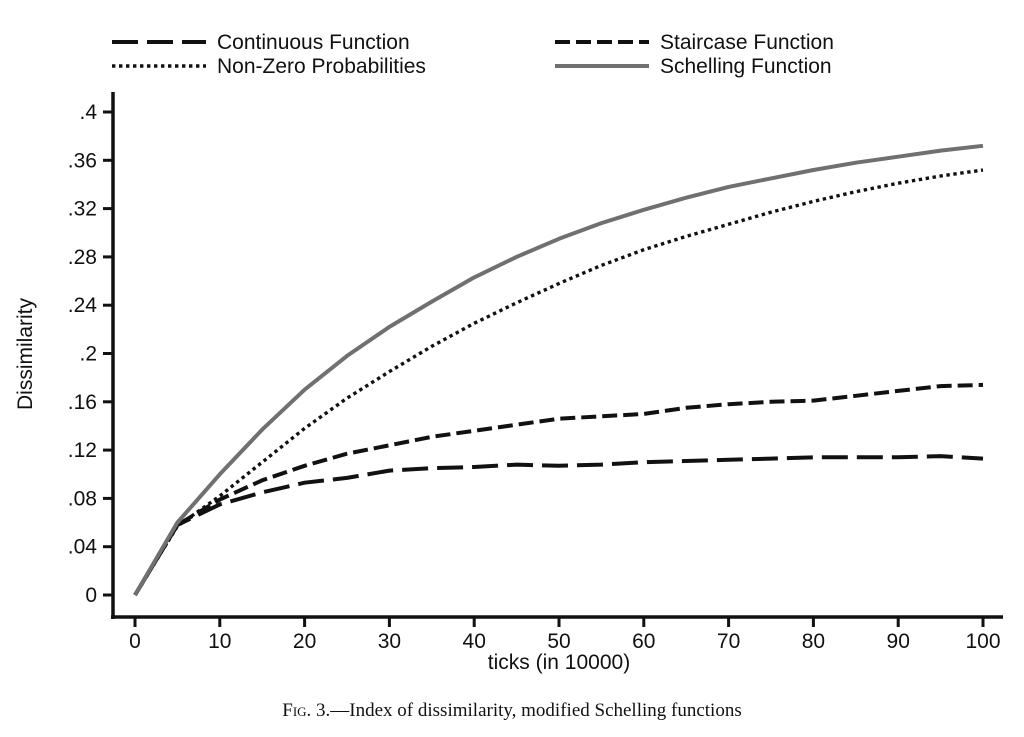  What do you see at coordinates (559, 662) in the screenshot?
I see `x-axis-title: ticks (in 10000)` at bounding box center [559, 662].